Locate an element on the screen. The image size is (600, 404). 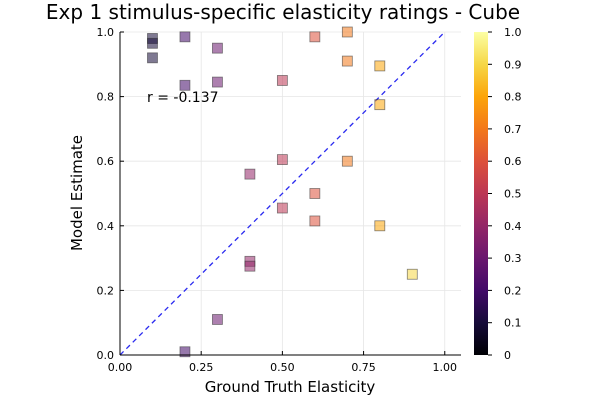
y-tick-label-2: 0.4 is located at coordinates (106, 226).